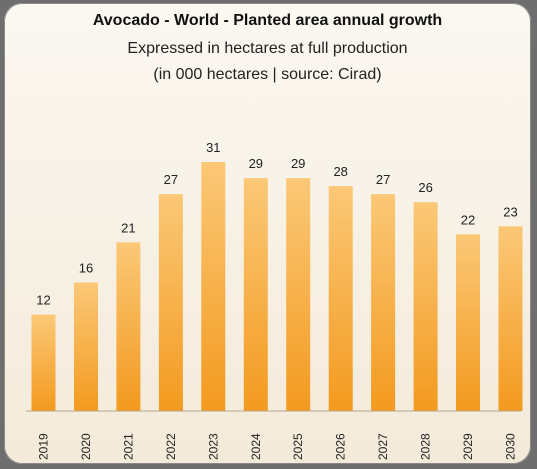  I want to click on bar-2030, so click(510, 318).